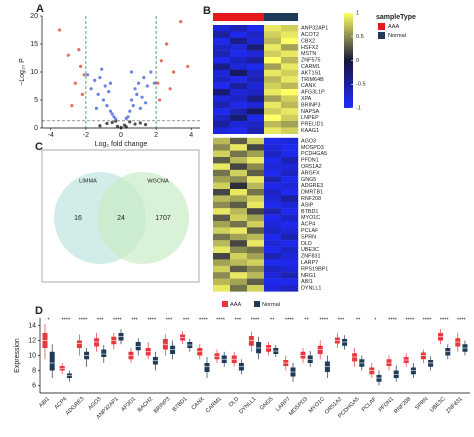  What do you see at coordinates (306, 244) in the screenshot?
I see `gene-label: DLD` at bounding box center [306, 244].